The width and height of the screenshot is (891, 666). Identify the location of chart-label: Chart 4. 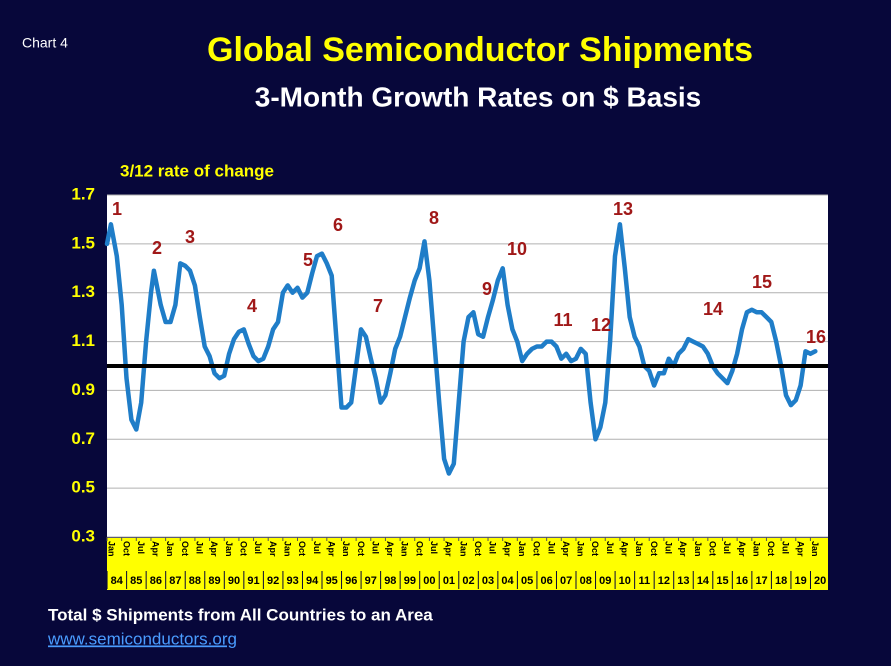
(45, 43).